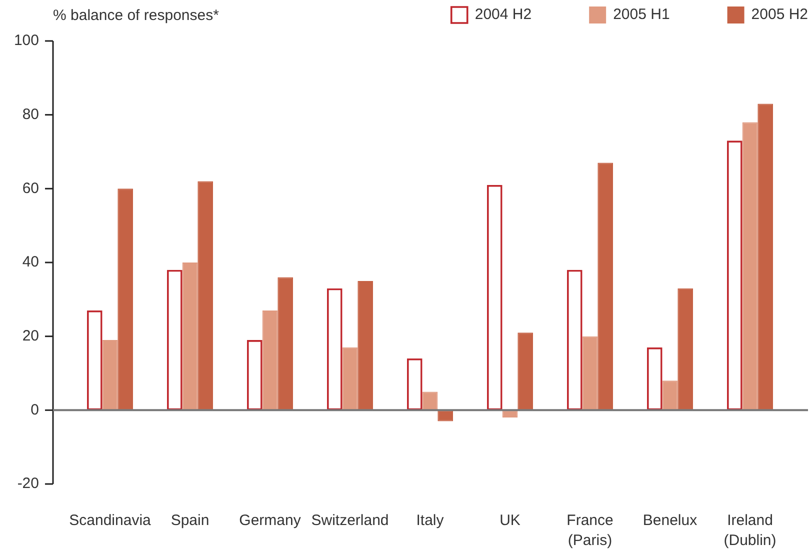  I want to click on x-tick-label: Ireland (Dublin), so click(750, 531).